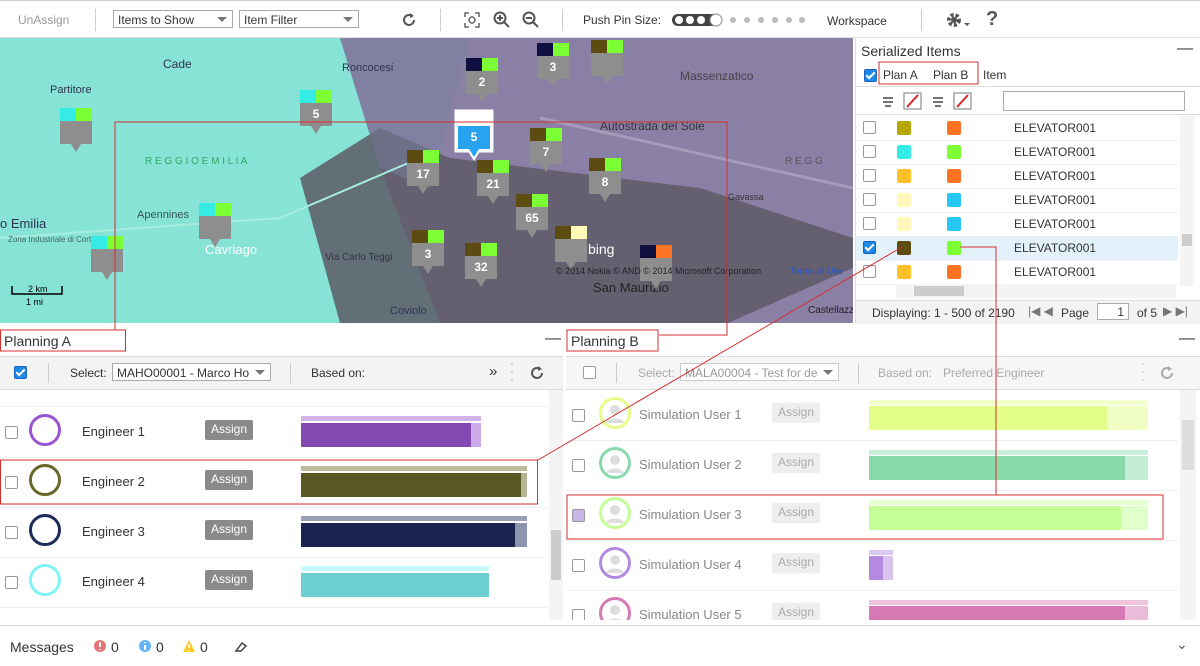  What do you see at coordinates (1094, 101) in the screenshot?
I see `item-filter-input` at bounding box center [1094, 101].